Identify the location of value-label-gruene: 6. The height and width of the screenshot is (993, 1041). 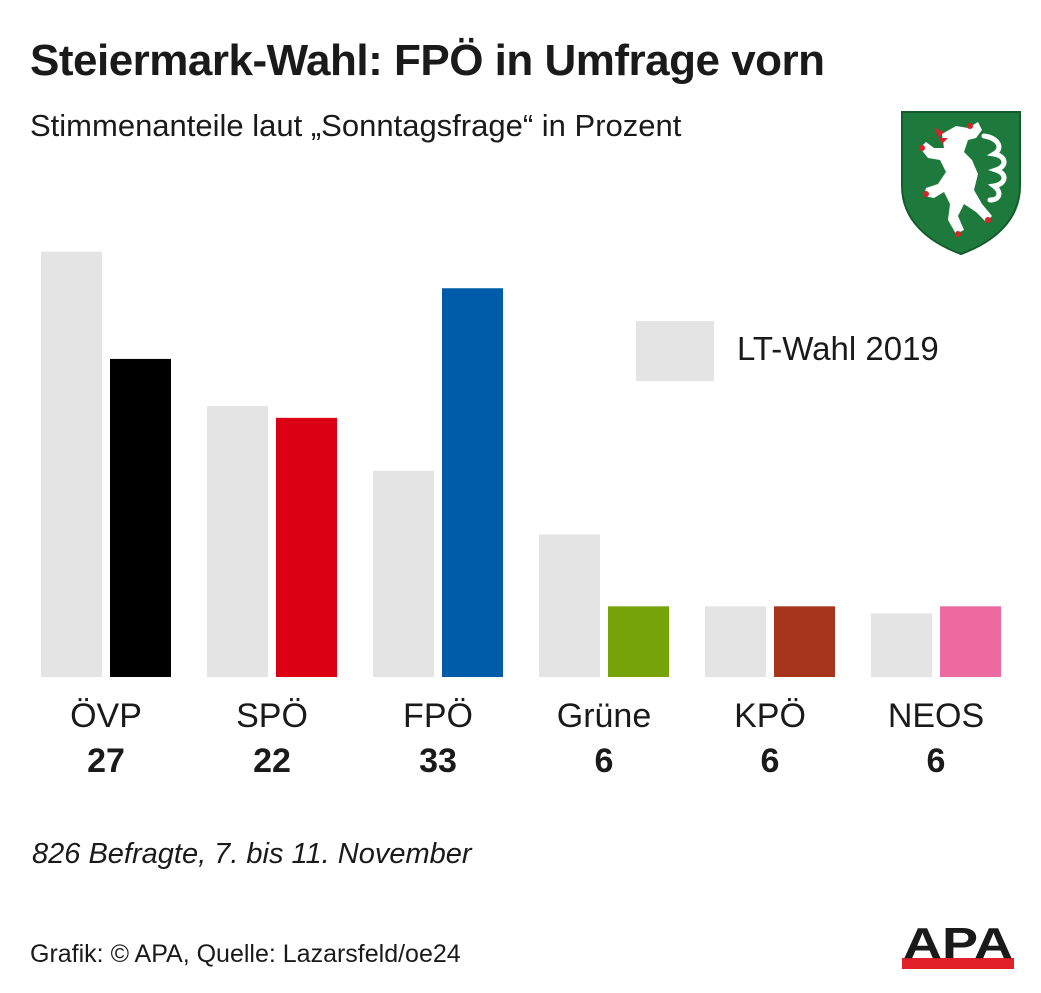
(604, 761).